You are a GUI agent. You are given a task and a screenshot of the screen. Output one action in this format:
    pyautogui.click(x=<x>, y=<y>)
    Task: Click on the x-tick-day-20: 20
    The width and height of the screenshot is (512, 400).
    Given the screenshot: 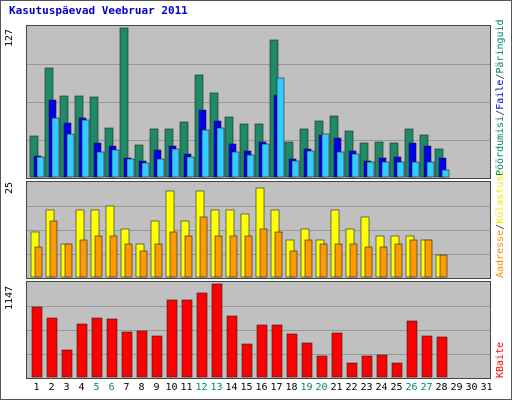 What is the action you would take?
    pyautogui.click(x=321, y=387)
    